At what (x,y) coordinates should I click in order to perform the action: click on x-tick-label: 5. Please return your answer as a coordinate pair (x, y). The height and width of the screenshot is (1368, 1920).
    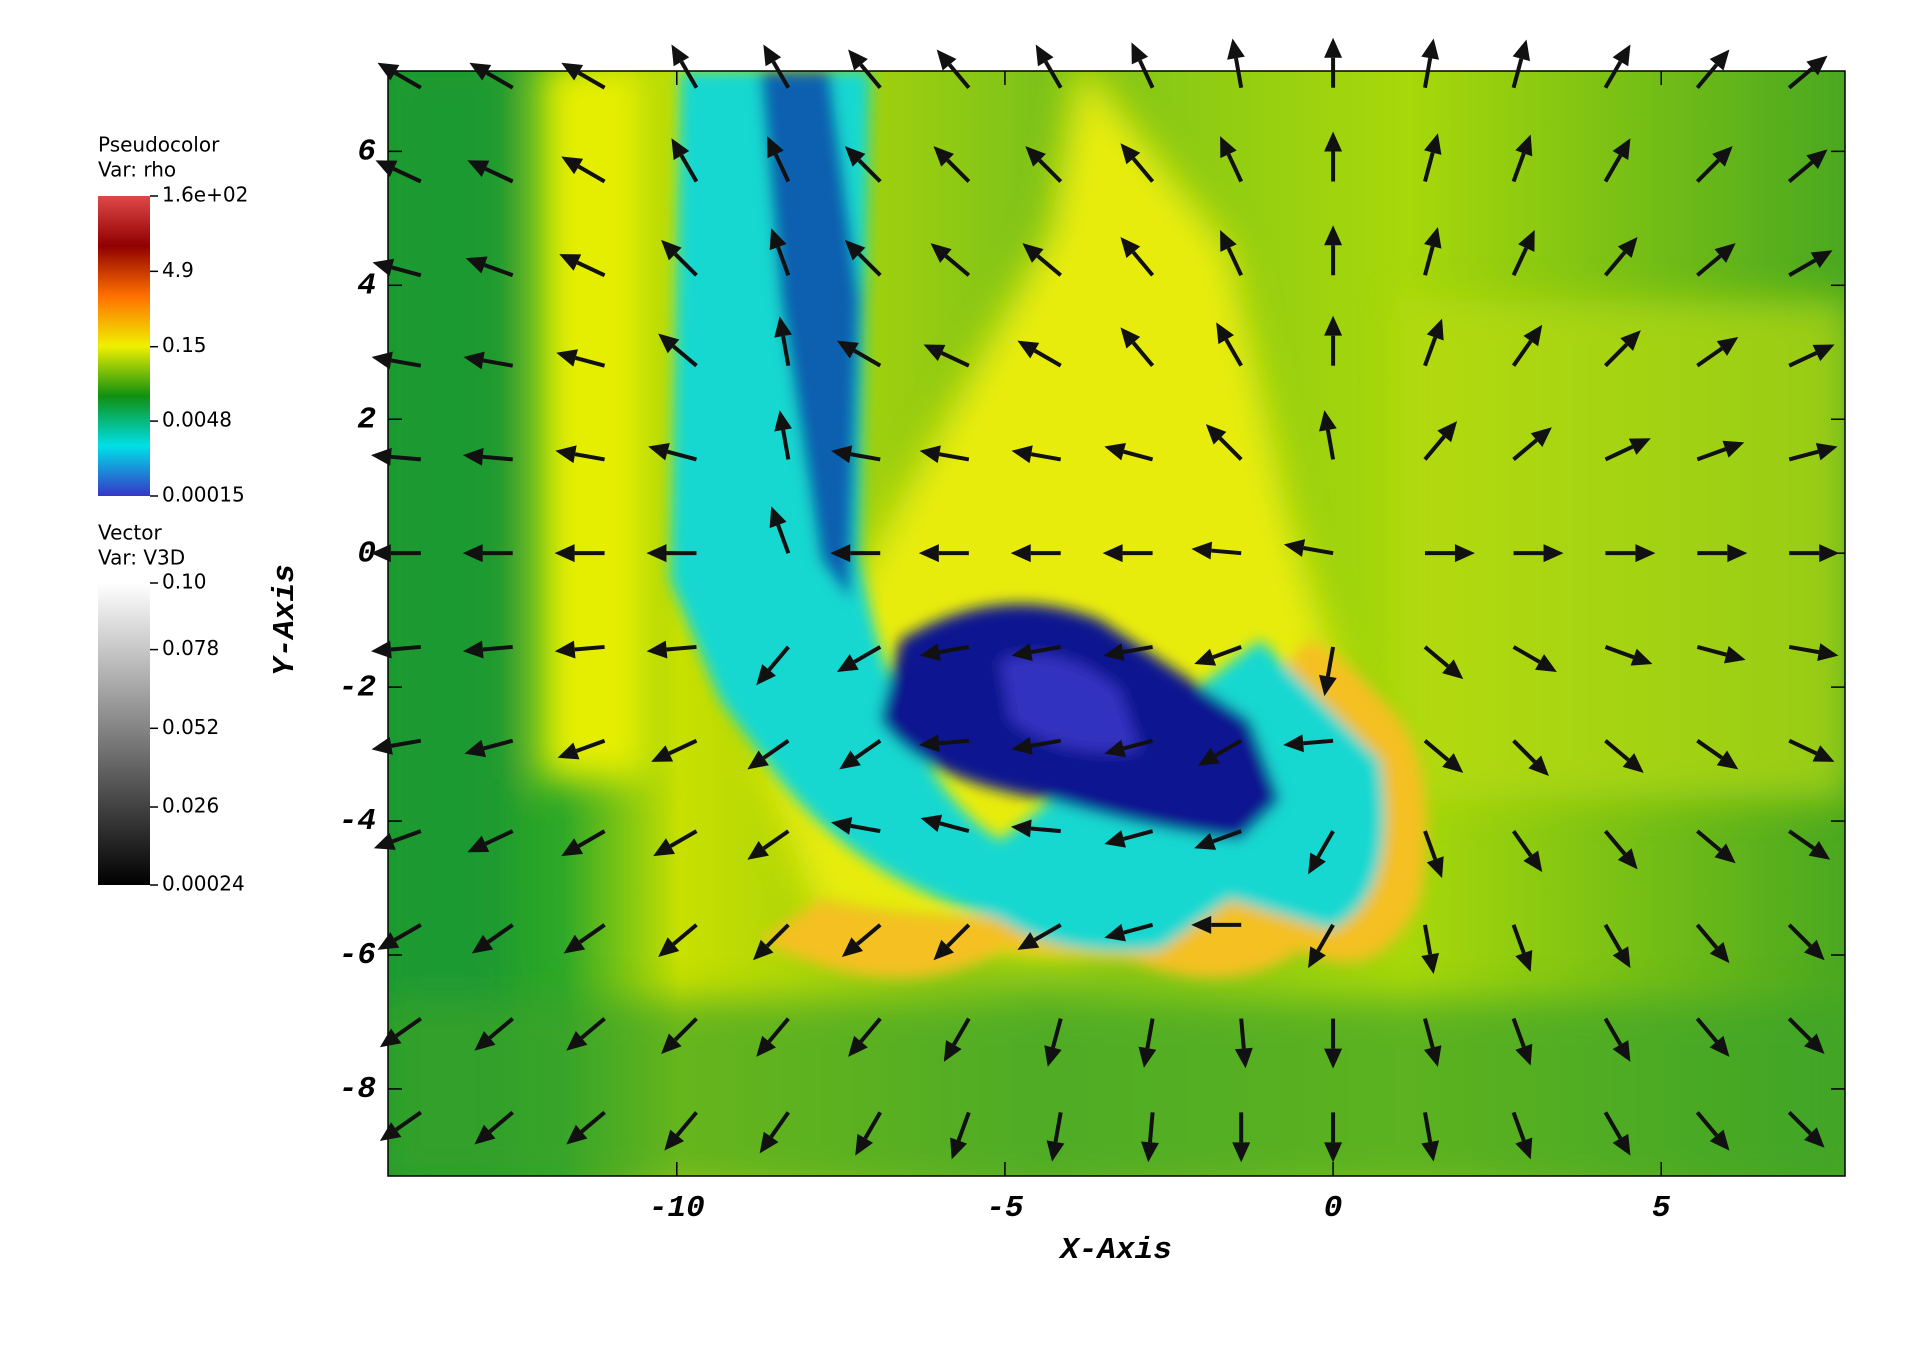
    Looking at the image, I should click on (1661, 1208).